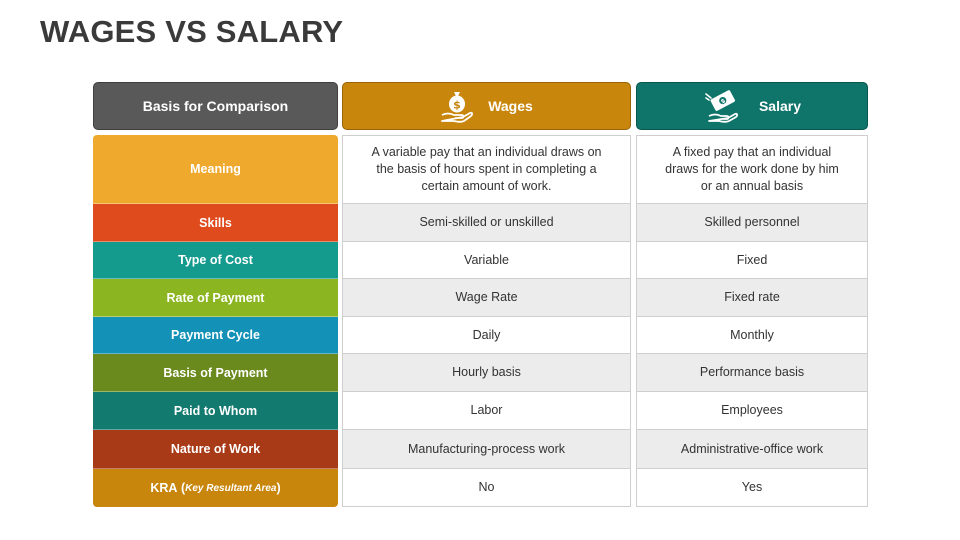 The image size is (960, 540). I want to click on header-wages-label: Wages, so click(510, 106).